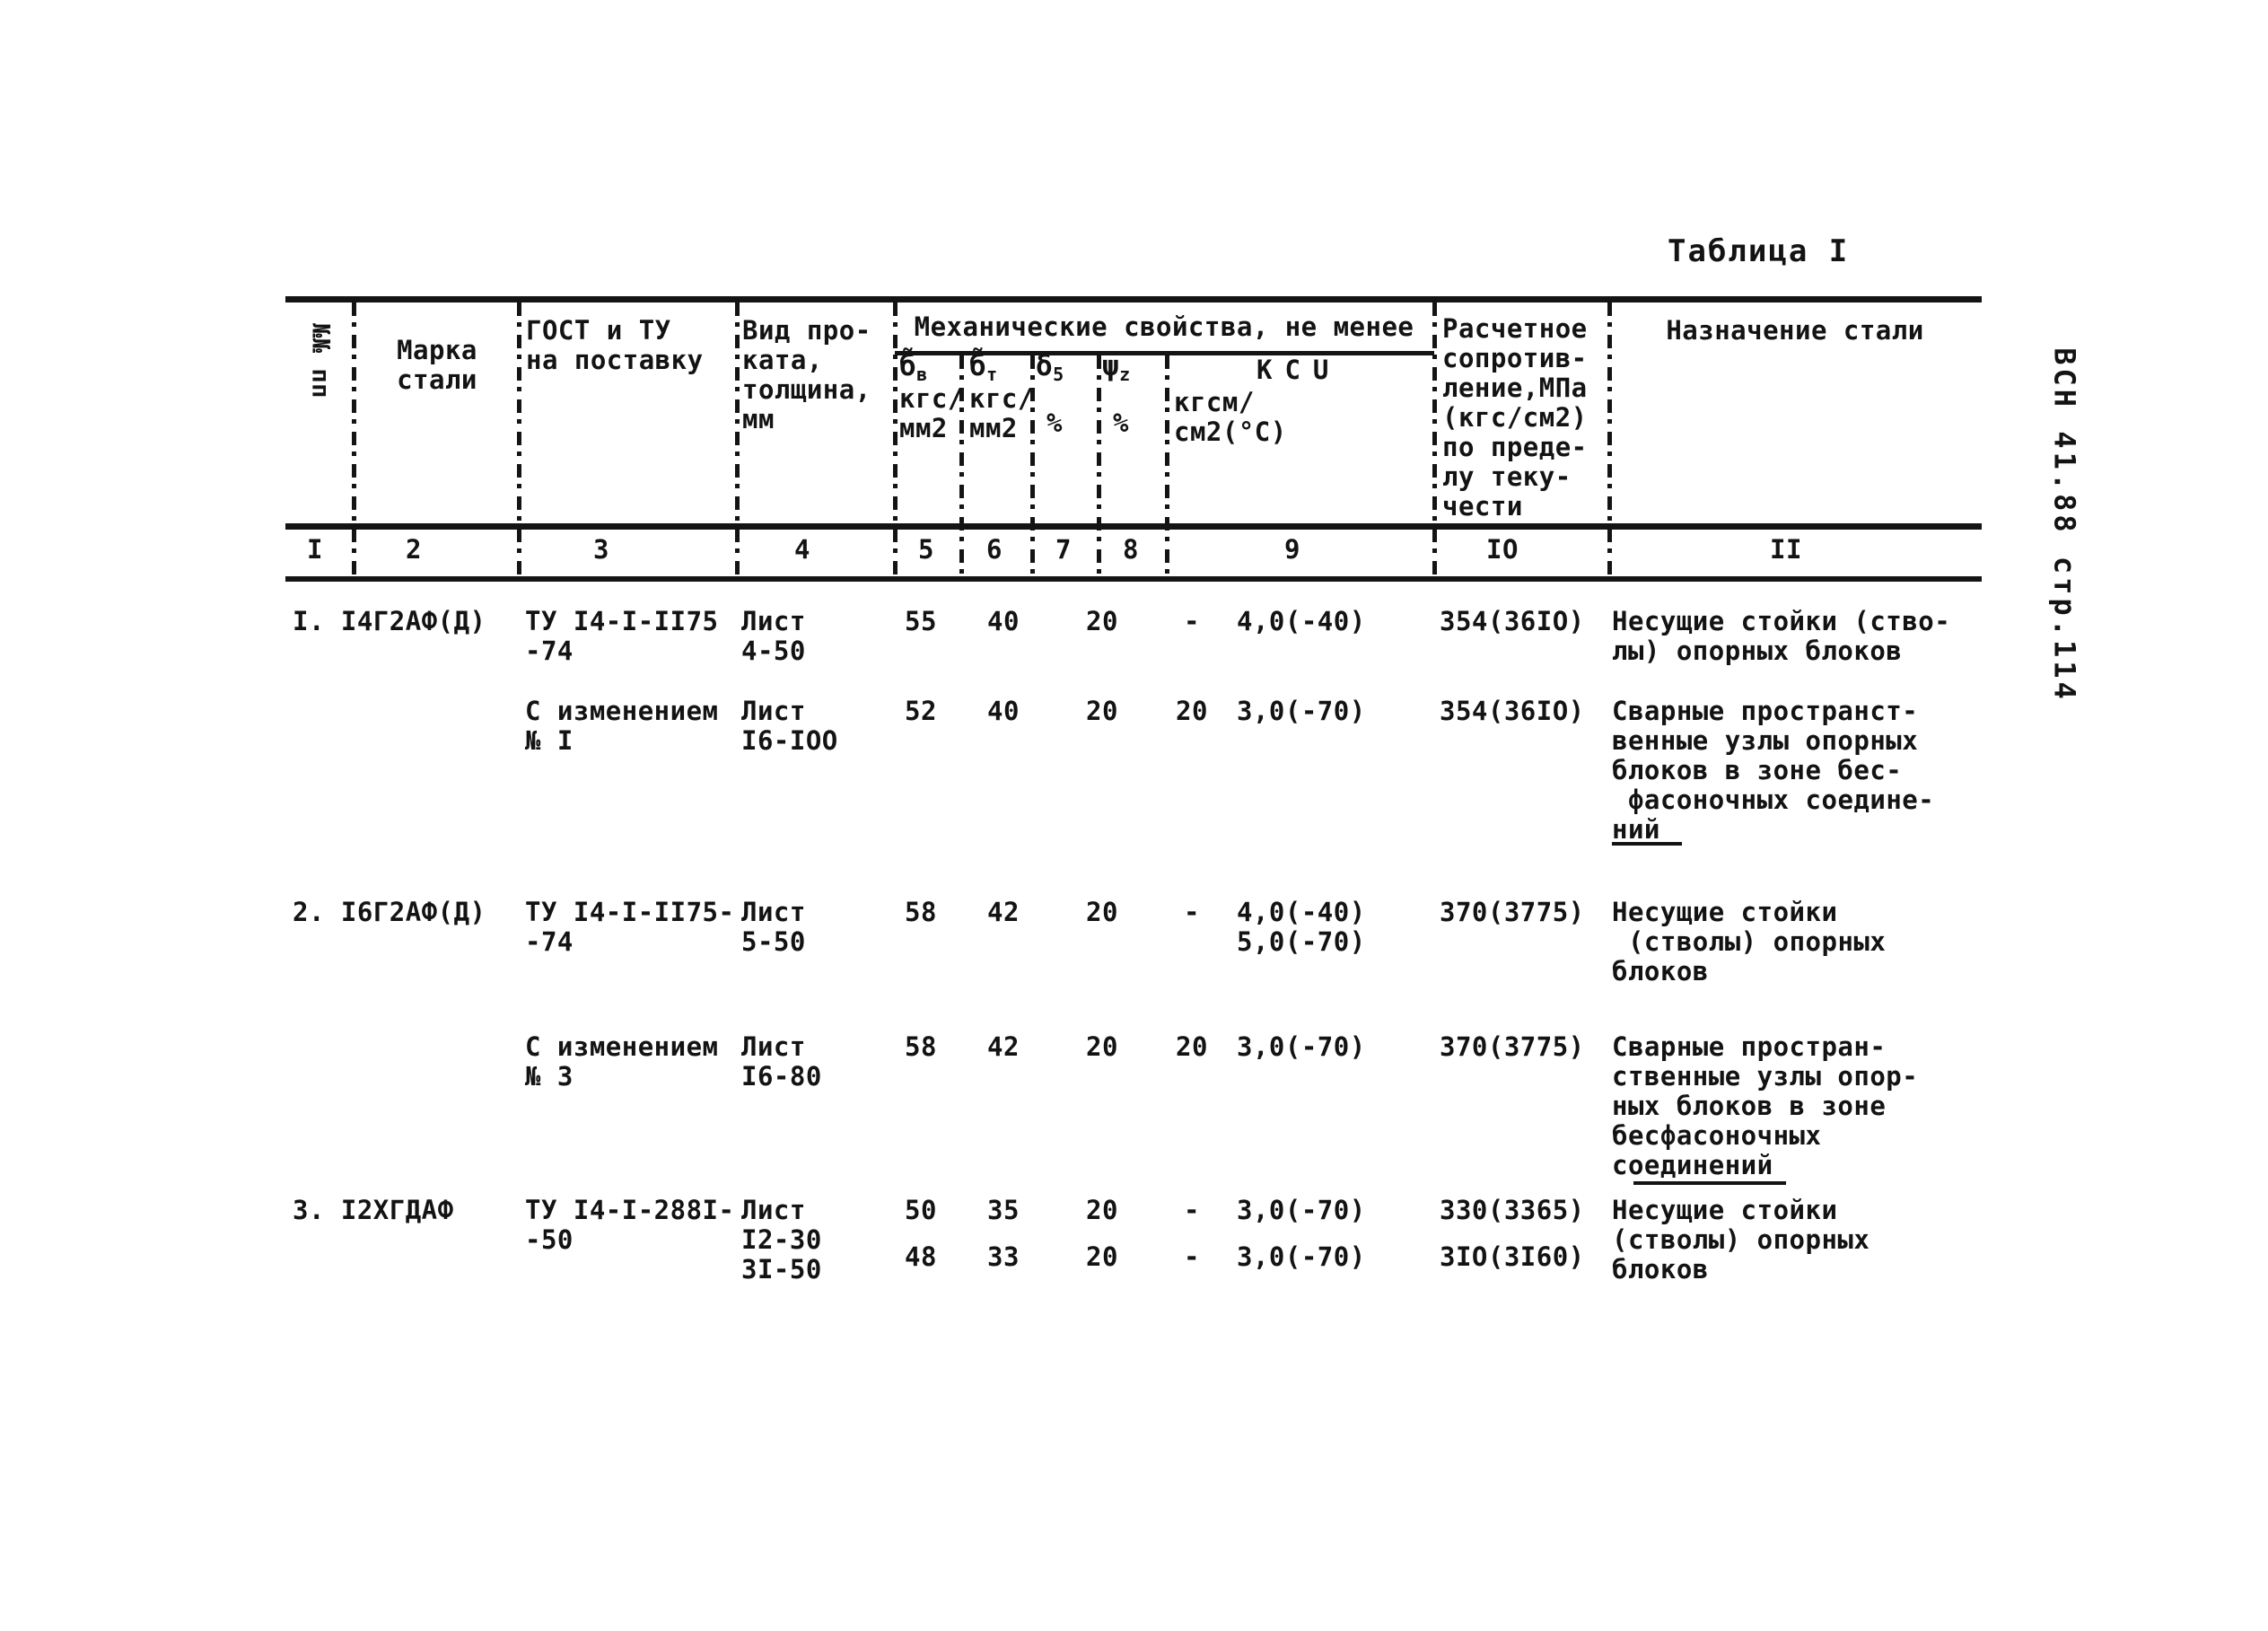  What do you see at coordinates (630, 927) in the screenshot?
I see `cell-gost-tu: ТУ I4-I-II75- -74` at bounding box center [630, 927].